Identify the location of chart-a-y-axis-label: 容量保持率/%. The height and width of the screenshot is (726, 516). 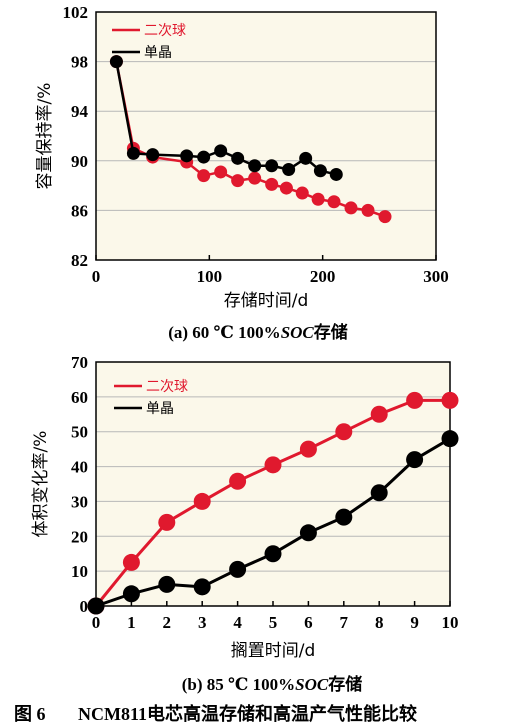
(45, 136).